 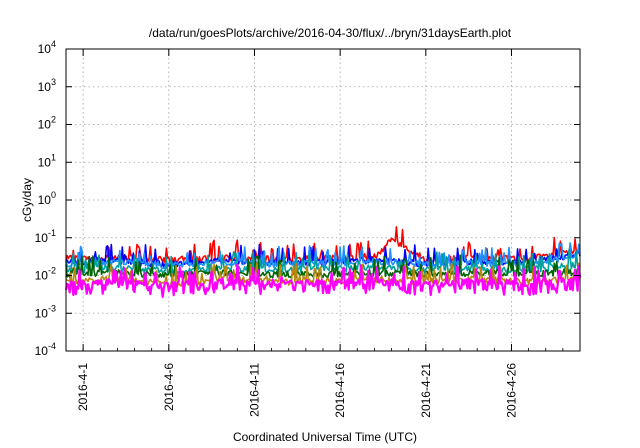 I want to click on y-axis-label: cGy/day, so click(x=27, y=200).